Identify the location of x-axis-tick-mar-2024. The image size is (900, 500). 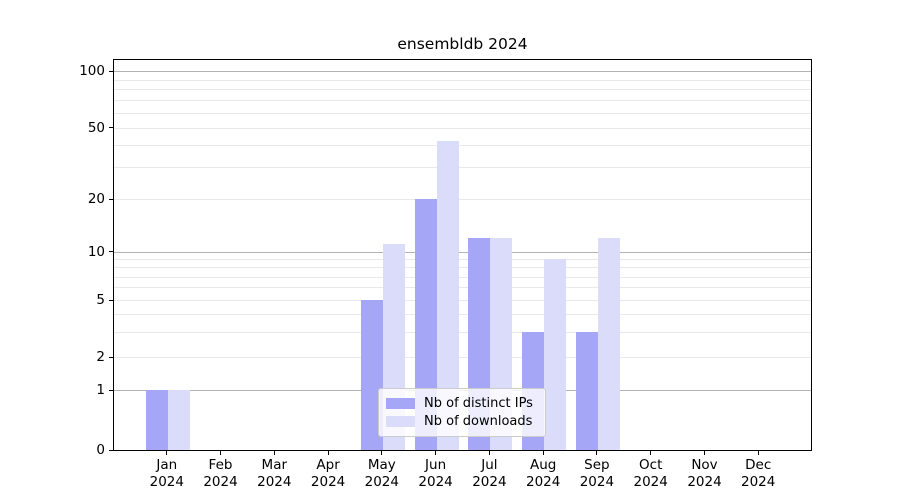
(274, 453).